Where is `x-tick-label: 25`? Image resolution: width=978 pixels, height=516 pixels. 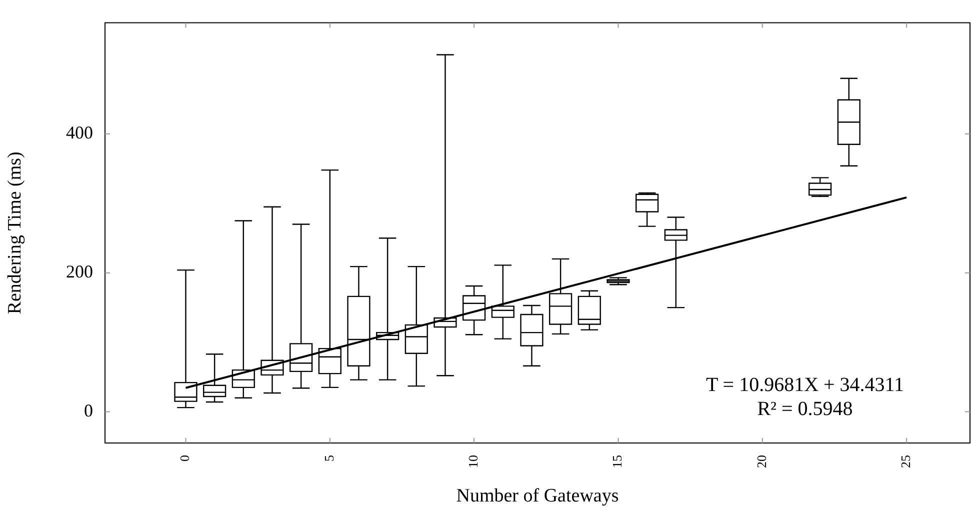
x-tick-label: 25 is located at coordinates (905, 461).